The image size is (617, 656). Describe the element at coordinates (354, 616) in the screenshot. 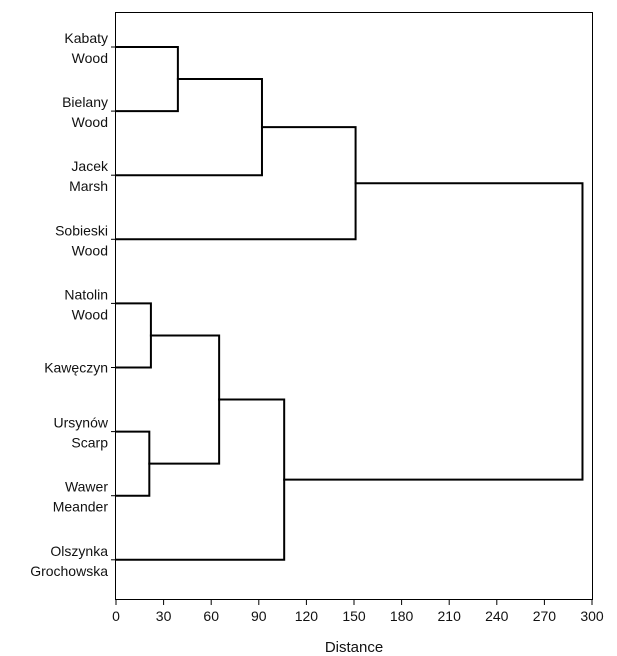

I see `x-tick-label: 150` at that location.